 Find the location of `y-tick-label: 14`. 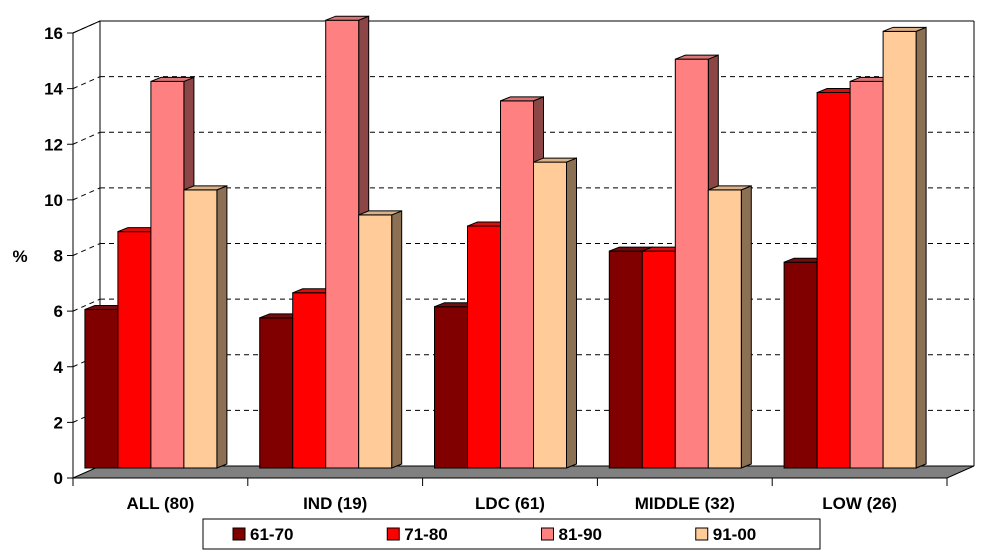

y-tick-label: 14 is located at coordinates (53, 89).